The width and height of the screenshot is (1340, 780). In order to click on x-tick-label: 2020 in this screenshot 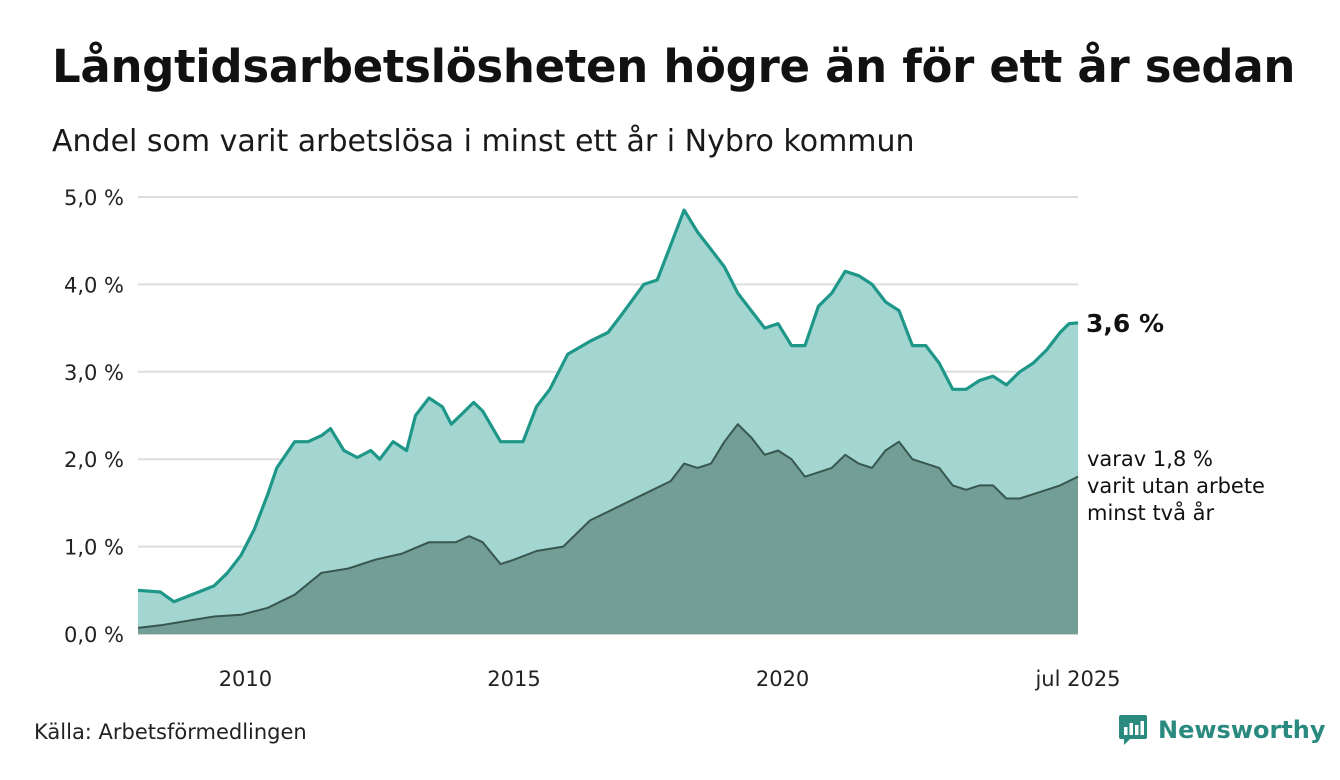, I will do `click(782, 679)`.